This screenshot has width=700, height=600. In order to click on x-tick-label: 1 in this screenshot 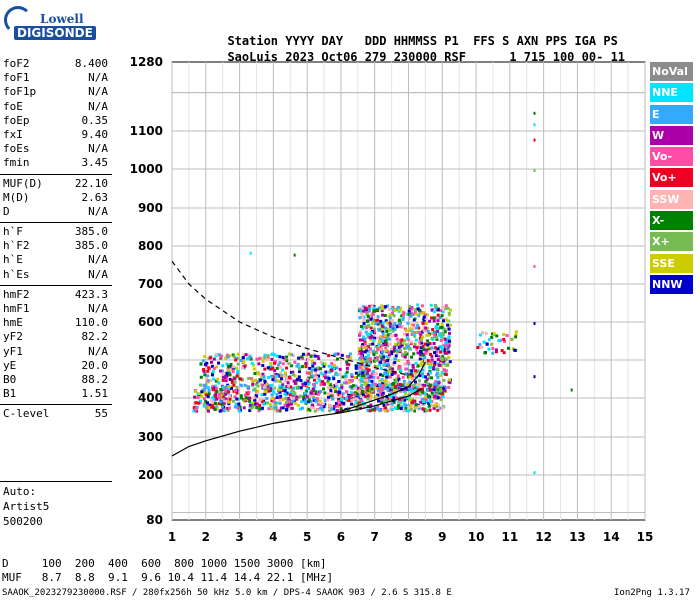, I will do `click(172, 537)`.